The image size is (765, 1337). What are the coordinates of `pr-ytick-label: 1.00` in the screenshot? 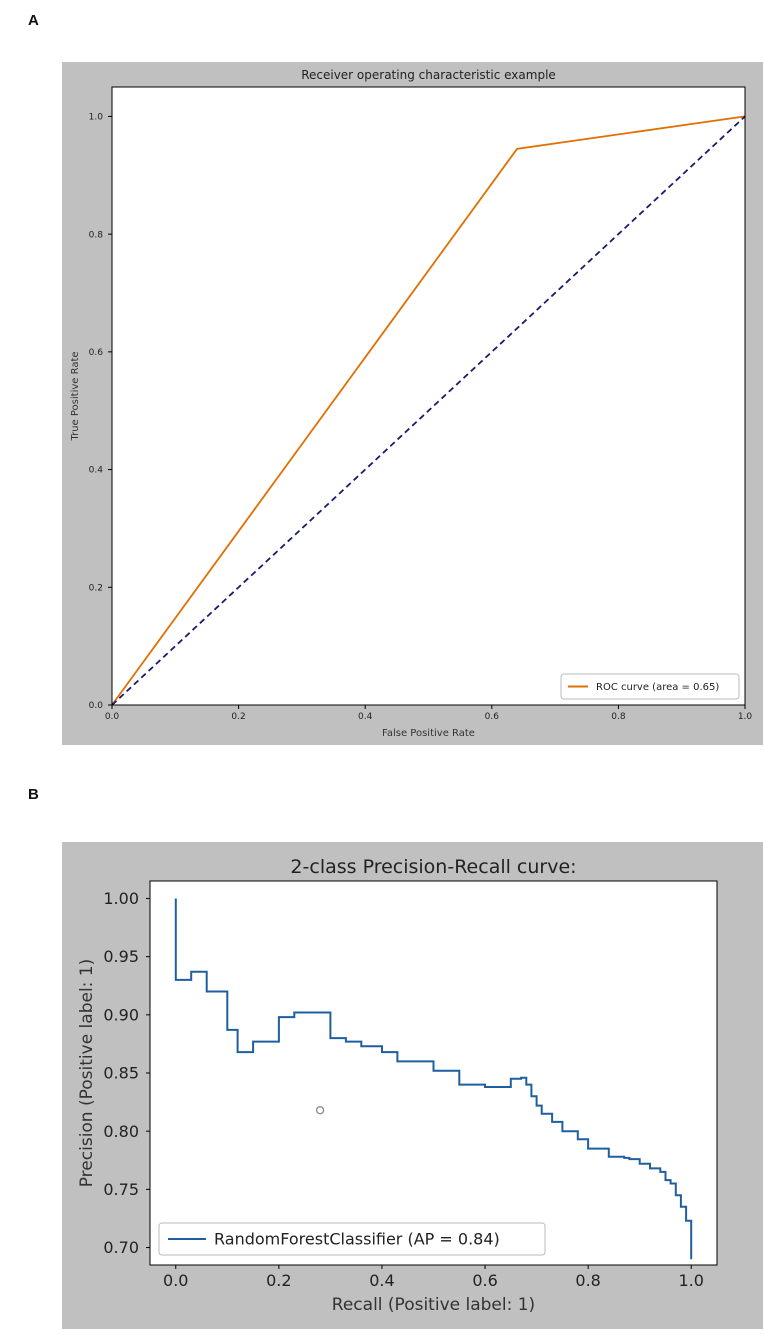 It's located at (121, 898).